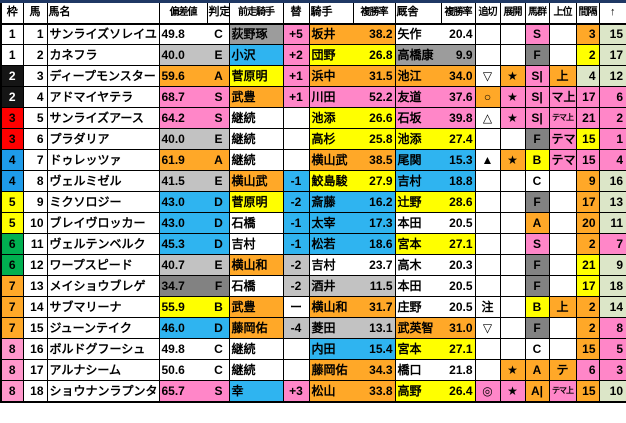  Describe the element at coordinates (296, 34) in the screenshot. I see `cell-jockey-change: +5` at that location.